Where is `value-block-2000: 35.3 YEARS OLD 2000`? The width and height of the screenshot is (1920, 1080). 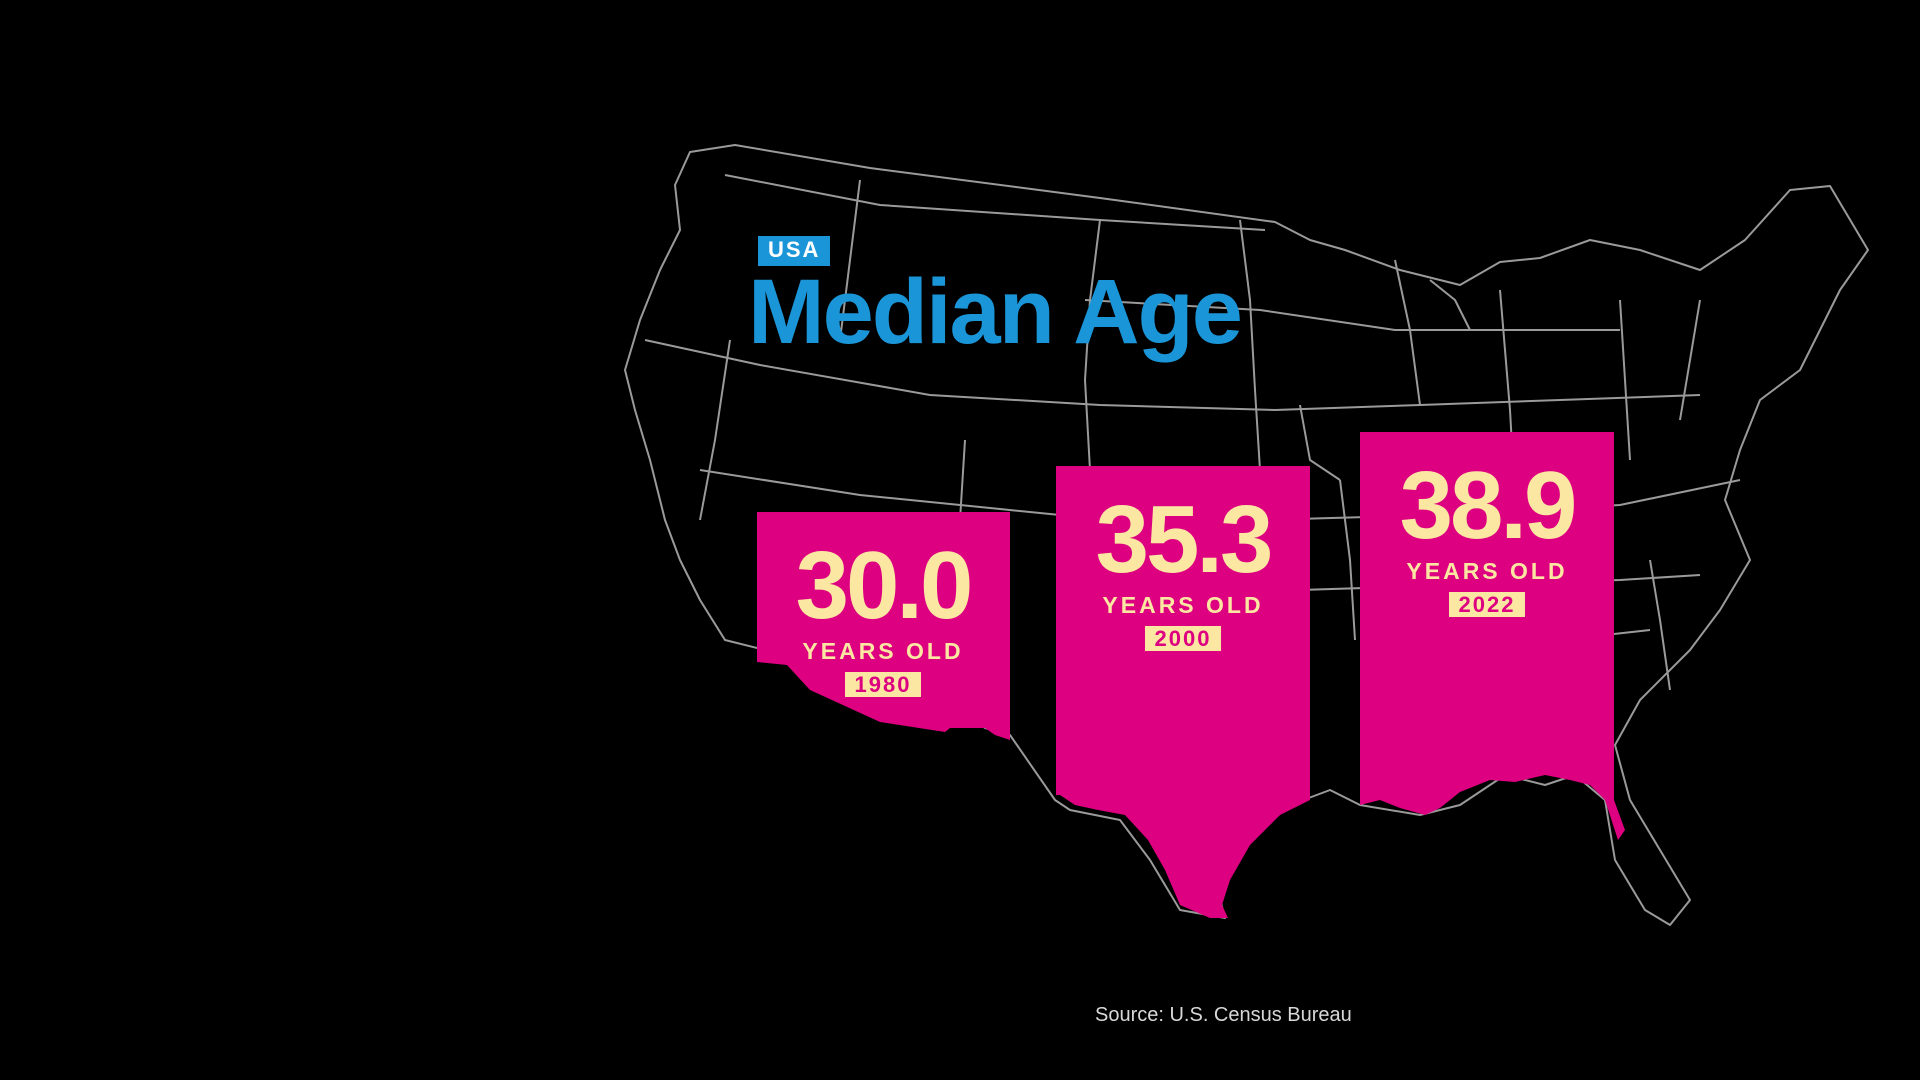
value-block-2000: 35.3 YEARS OLD 2000 is located at coordinates (1183, 571).